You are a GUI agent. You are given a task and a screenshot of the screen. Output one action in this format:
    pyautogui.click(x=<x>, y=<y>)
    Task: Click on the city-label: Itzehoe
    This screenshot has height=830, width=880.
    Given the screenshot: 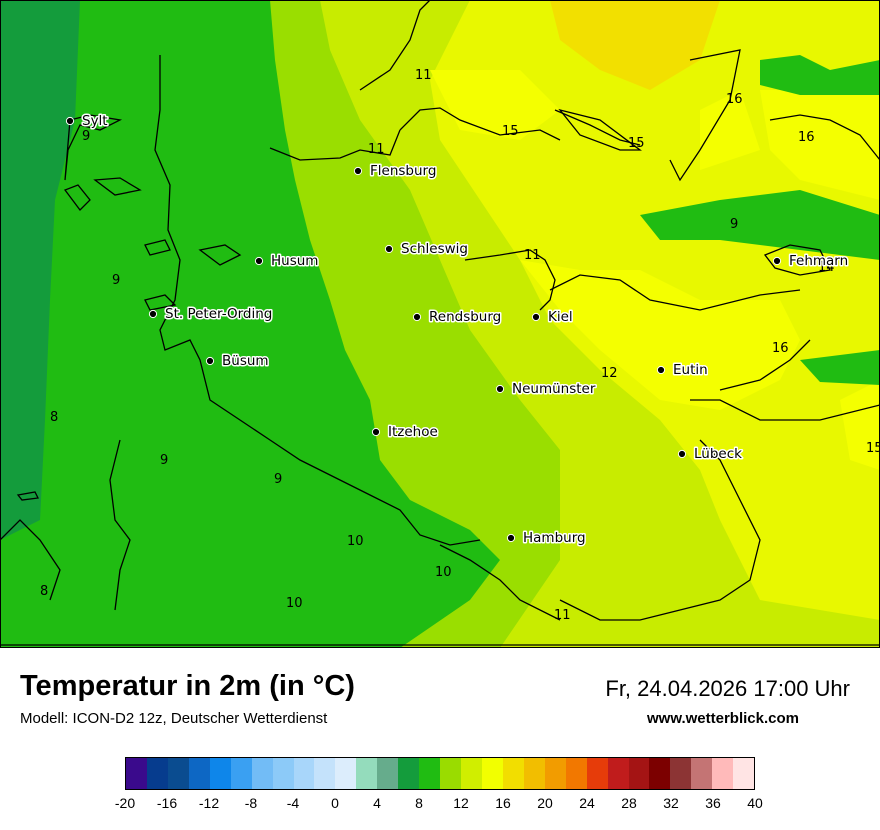 What is the action you would take?
    pyautogui.click(x=413, y=432)
    